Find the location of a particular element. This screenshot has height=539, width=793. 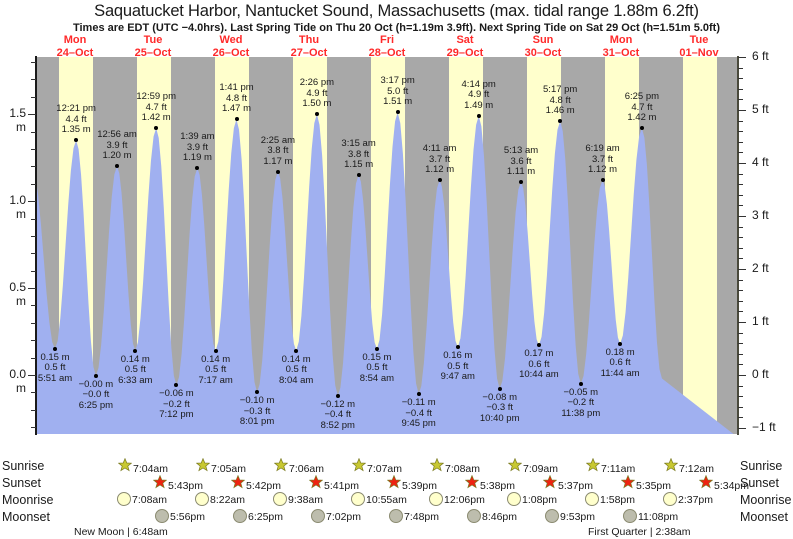

day-header-dow: Tue is located at coordinates (699, 40).